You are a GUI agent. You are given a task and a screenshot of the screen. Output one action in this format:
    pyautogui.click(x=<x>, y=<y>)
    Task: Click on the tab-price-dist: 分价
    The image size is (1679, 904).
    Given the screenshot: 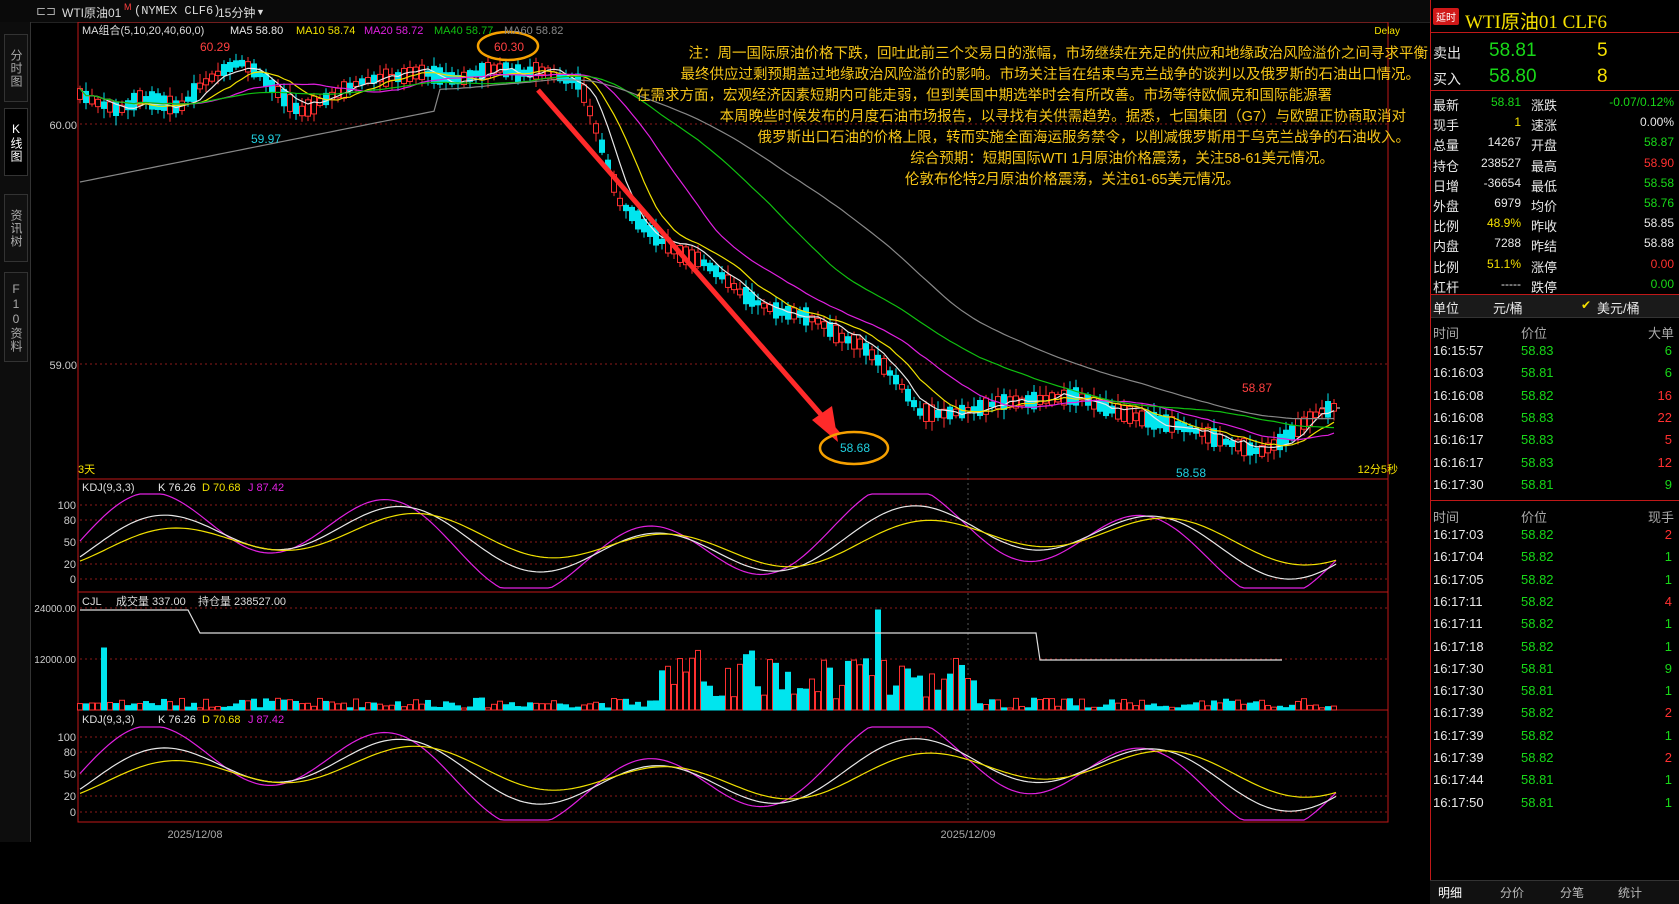 What is the action you would take?
    pyautogui.click(x=1512, y=893)
    